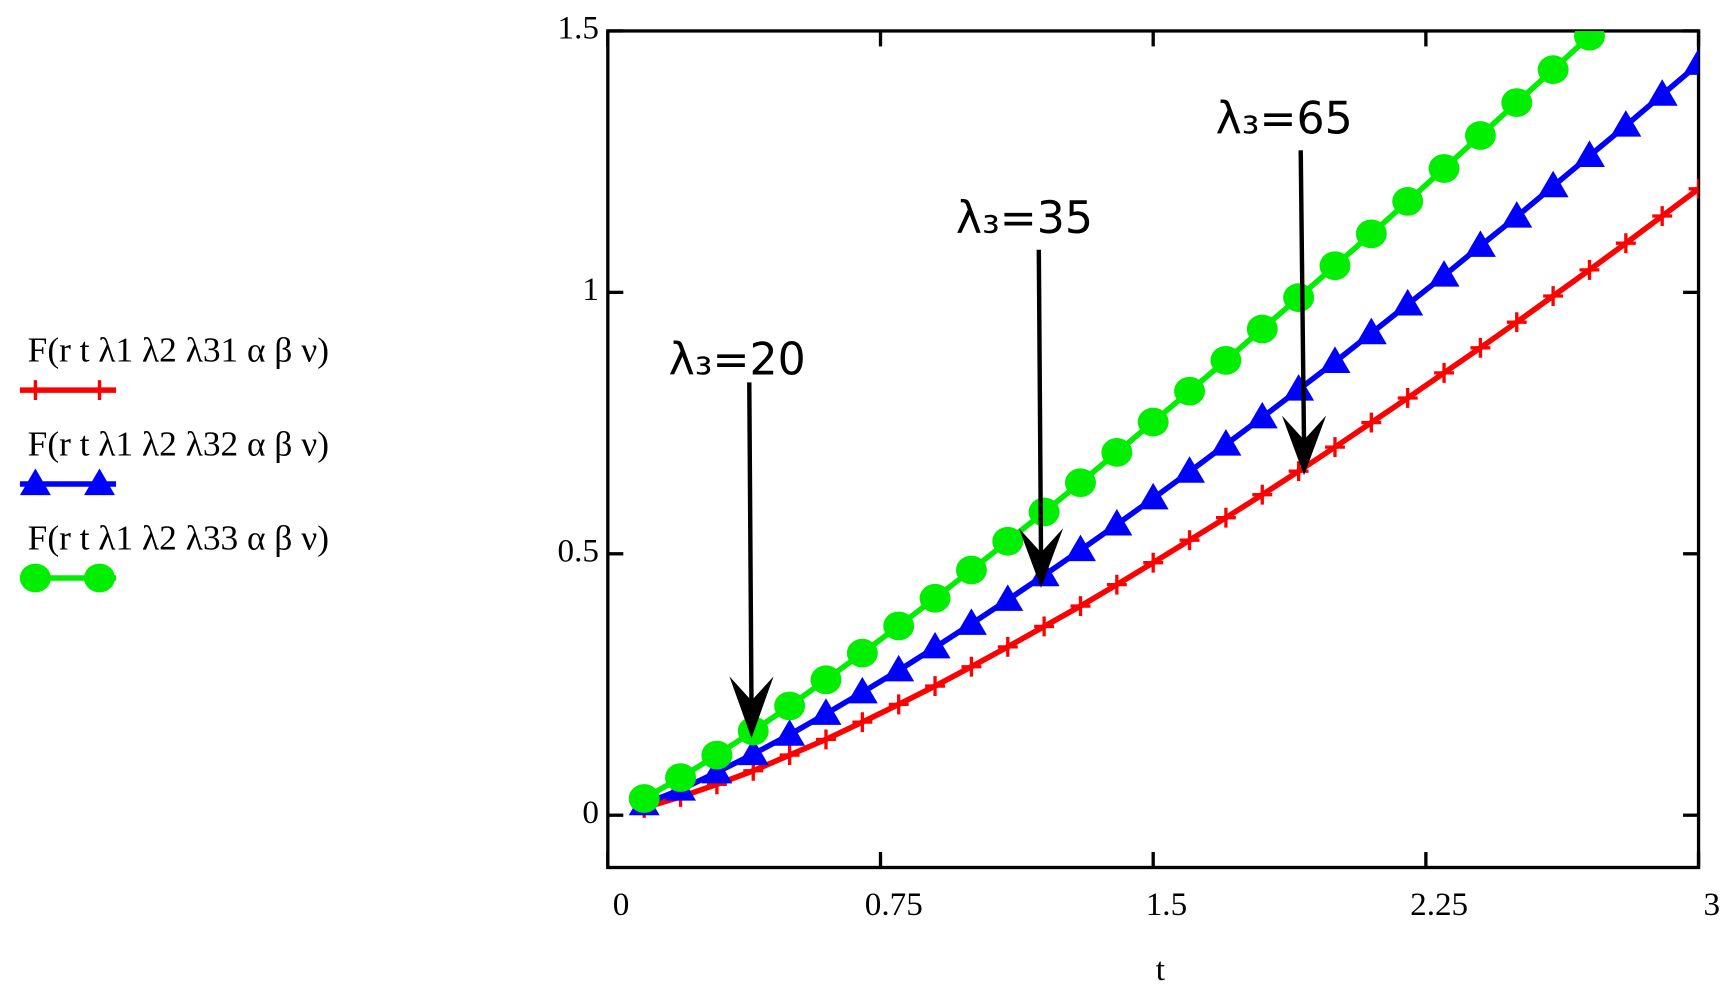 This screenshot has width=1724, height=999. What do you see at coordinates (1284, 119) in the screenshot?
I see `annotation: λ₃=65` at bounding box center [1284, 119].